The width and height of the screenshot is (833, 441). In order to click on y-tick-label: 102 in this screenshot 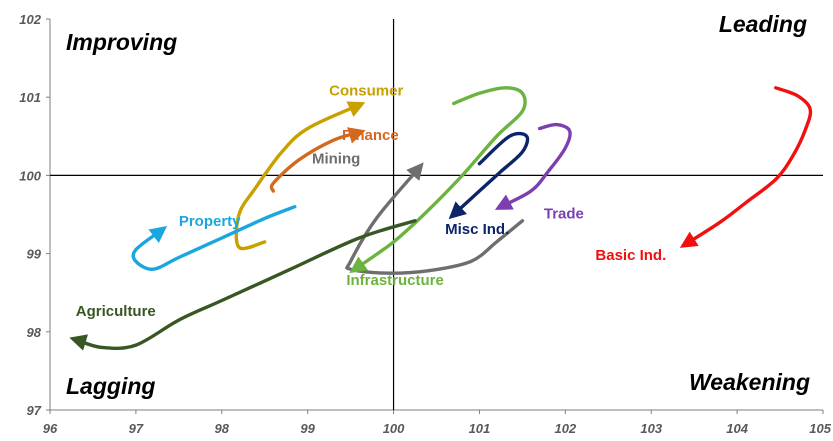, I will do `click(30, 19)`.